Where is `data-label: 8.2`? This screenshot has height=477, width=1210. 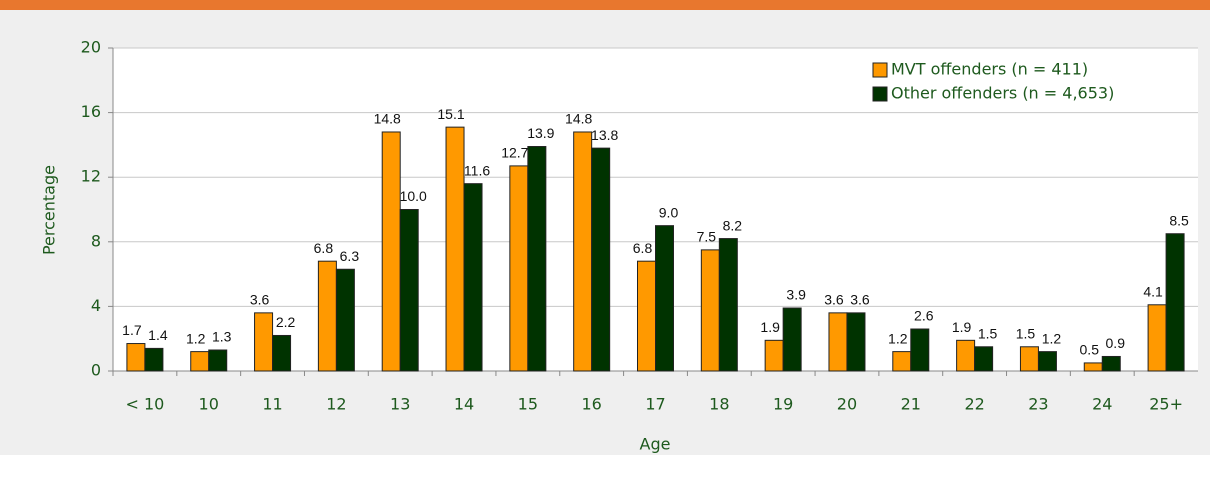
data-label: 8.2 is located at coordinates (733, 225).